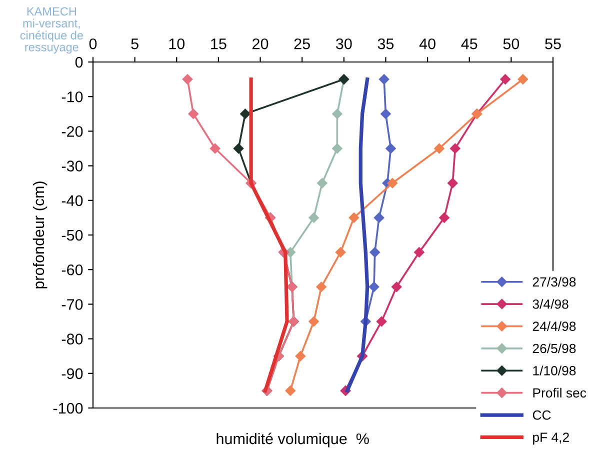  Describe the element at coordinates (511, 44) in the screenshot. I see `x-tick-label: 50` at that location.